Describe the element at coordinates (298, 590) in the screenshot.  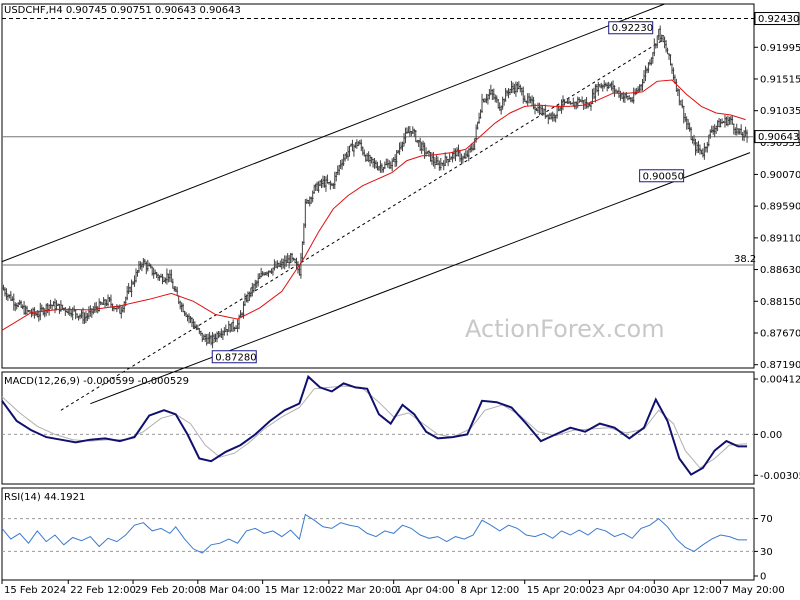
I see `time-tick-label: 15 Mar 12:00` at that location.